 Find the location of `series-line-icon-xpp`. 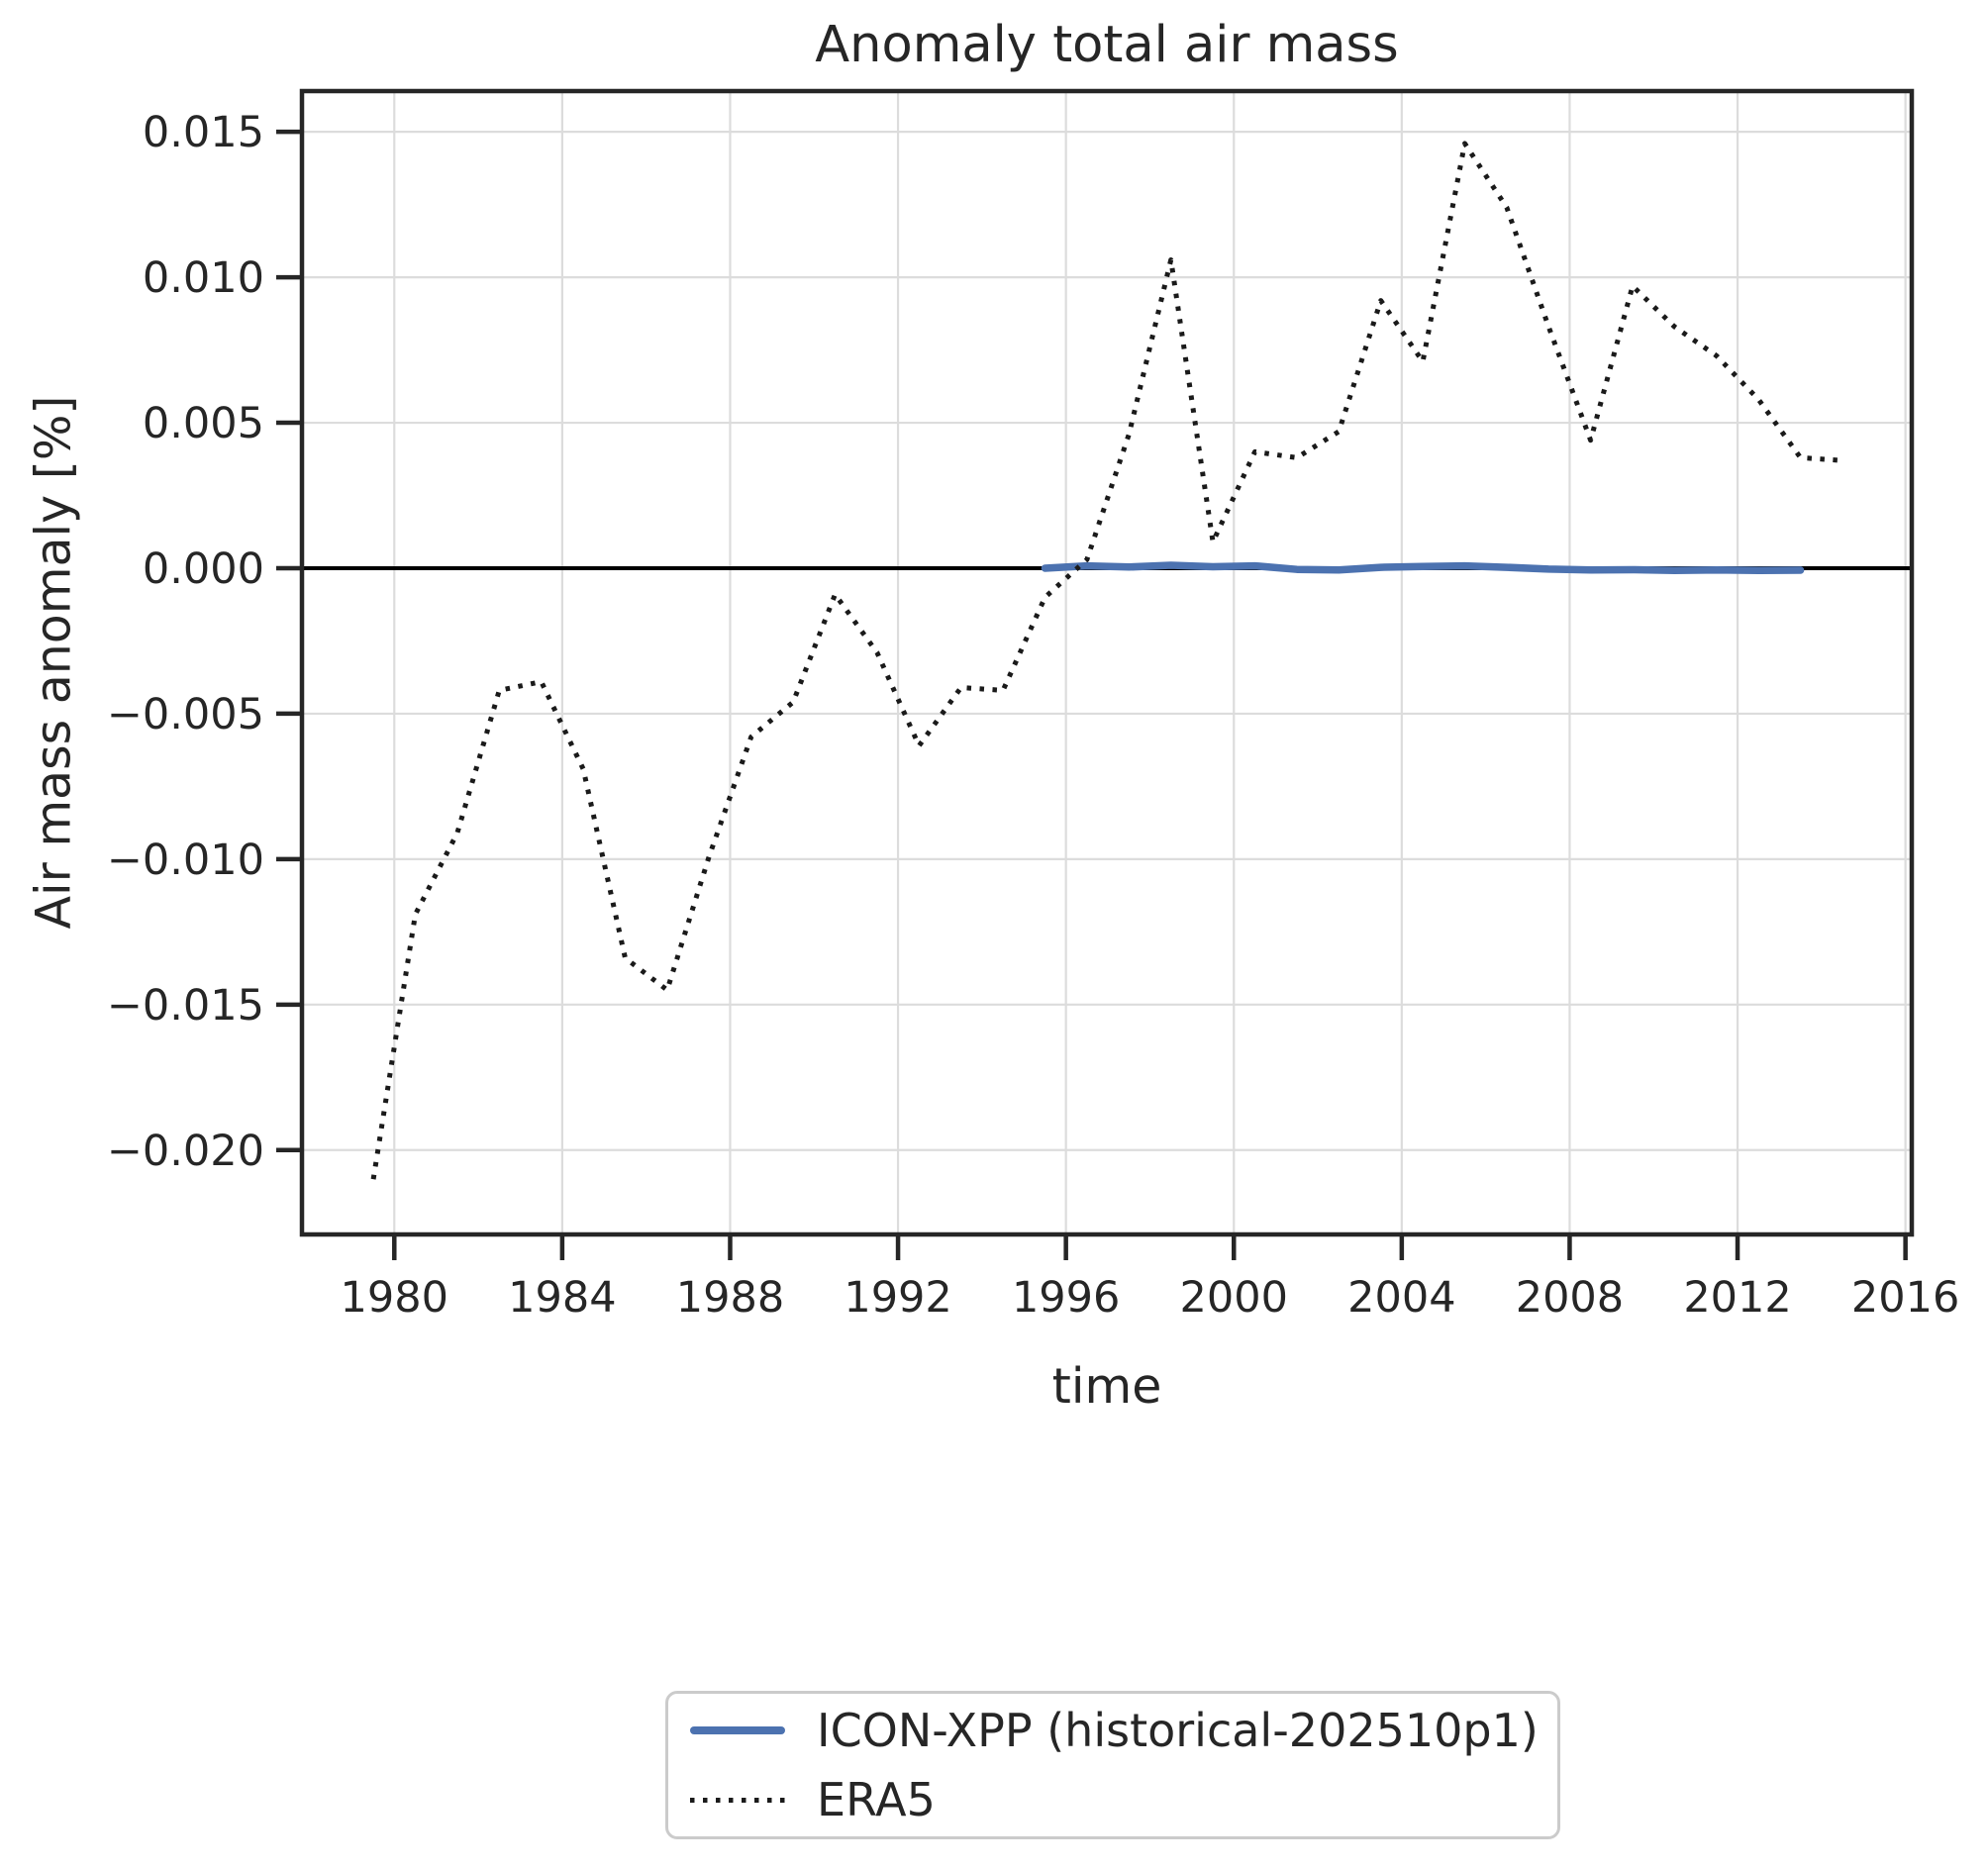

series-line-icon-xpp is located at coordinates (1423, 568).